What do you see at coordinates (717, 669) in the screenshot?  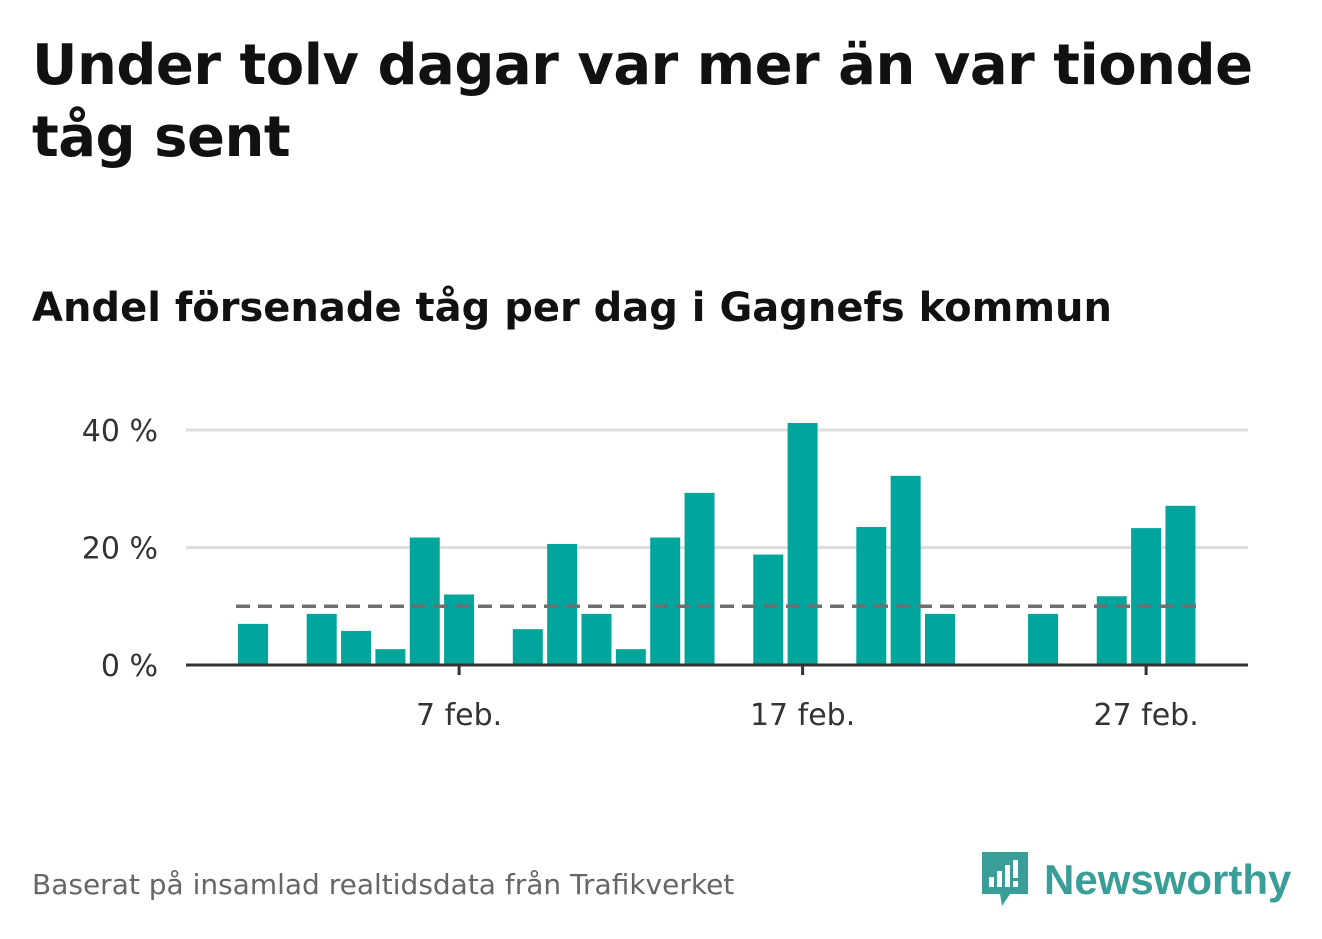 I see `x-axis` at bounding box center [717, 669].